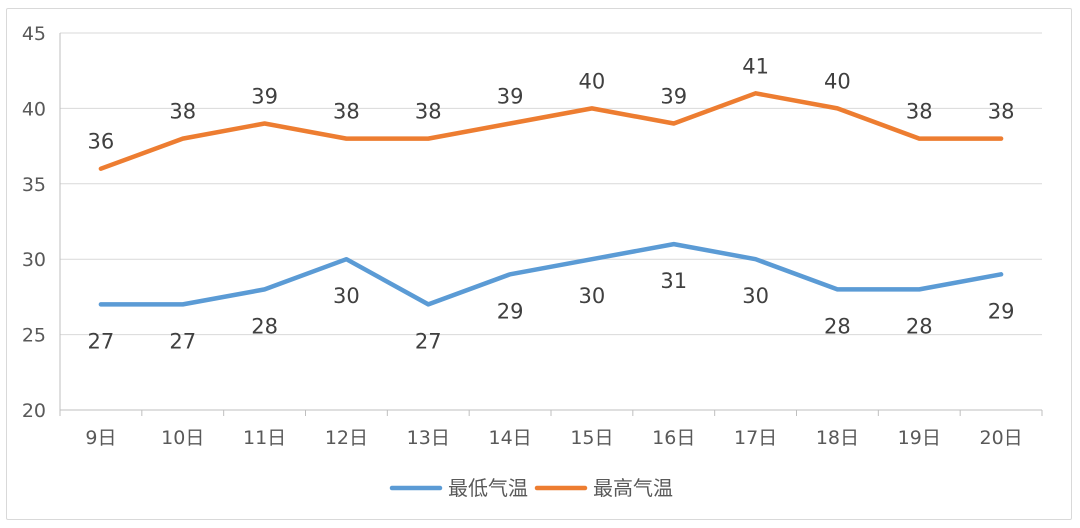  What do you see at coordinates (673, 281) in the screenshot?
I see `data-label: 31` at bounding box center [673, 281].